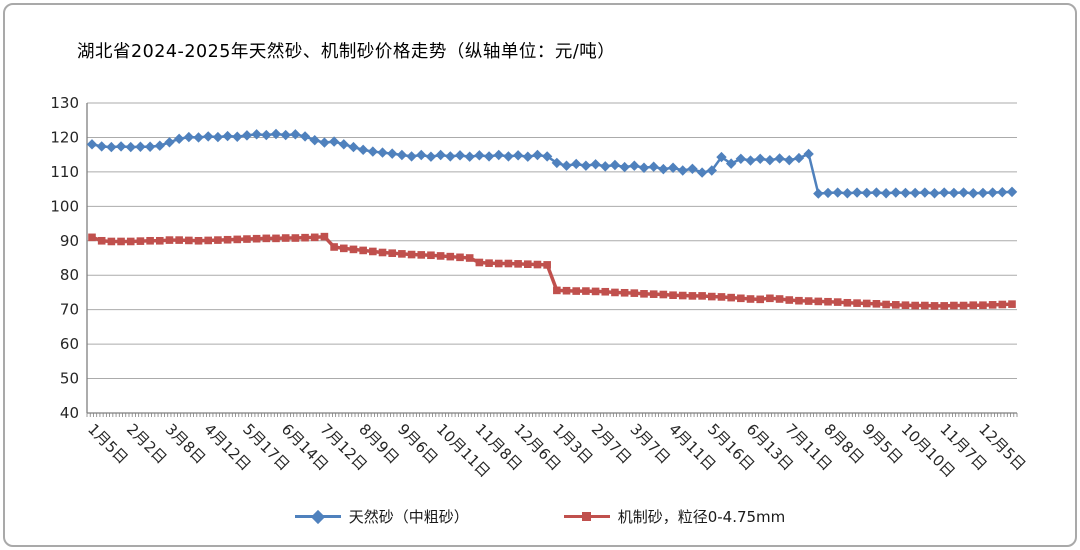 This screenshot has width=1080, height=550. I want to click on svg-text: 2月7日, so click(611, 443).